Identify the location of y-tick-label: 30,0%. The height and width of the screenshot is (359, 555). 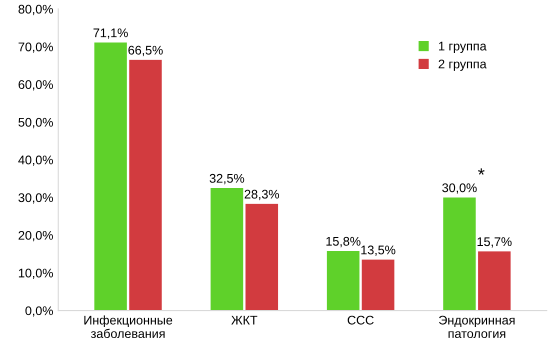
(35, 198).